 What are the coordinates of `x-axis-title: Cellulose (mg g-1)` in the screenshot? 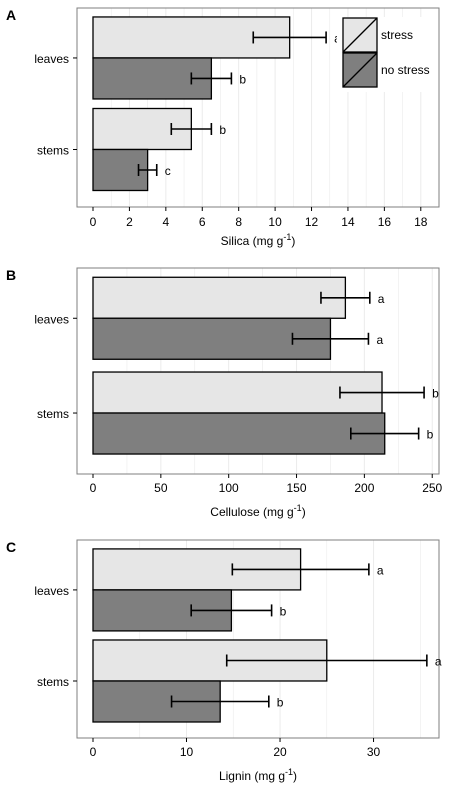 It's located at (257, 511).